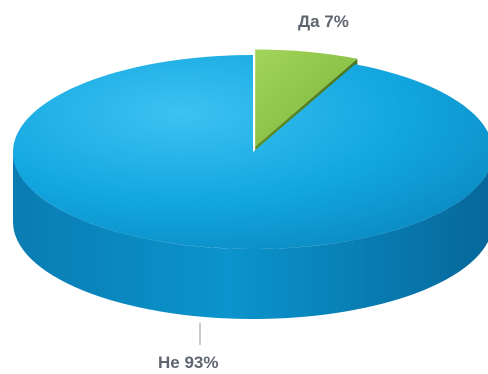 The image size is (488, 374). I want to click on slice-label-Да: Да 7%, so click(323, 21).